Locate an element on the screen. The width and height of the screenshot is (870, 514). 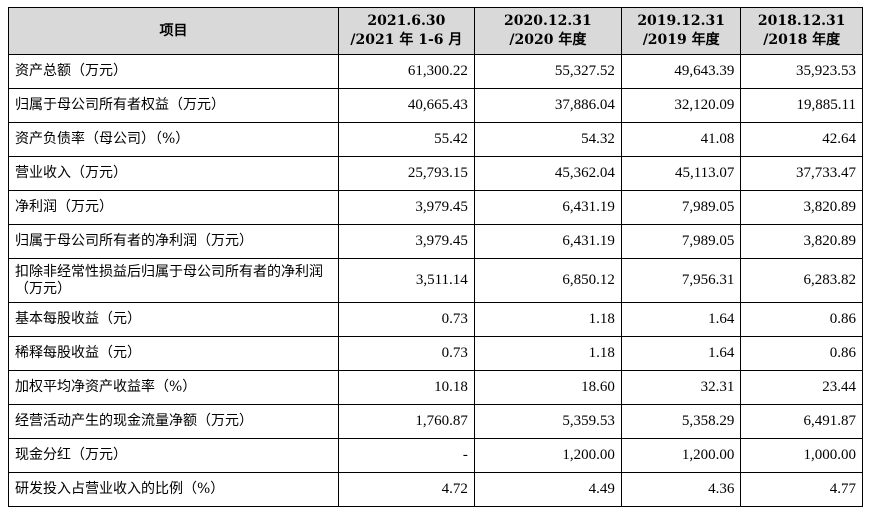
cell-value: - is located at coordinates (406, 455).